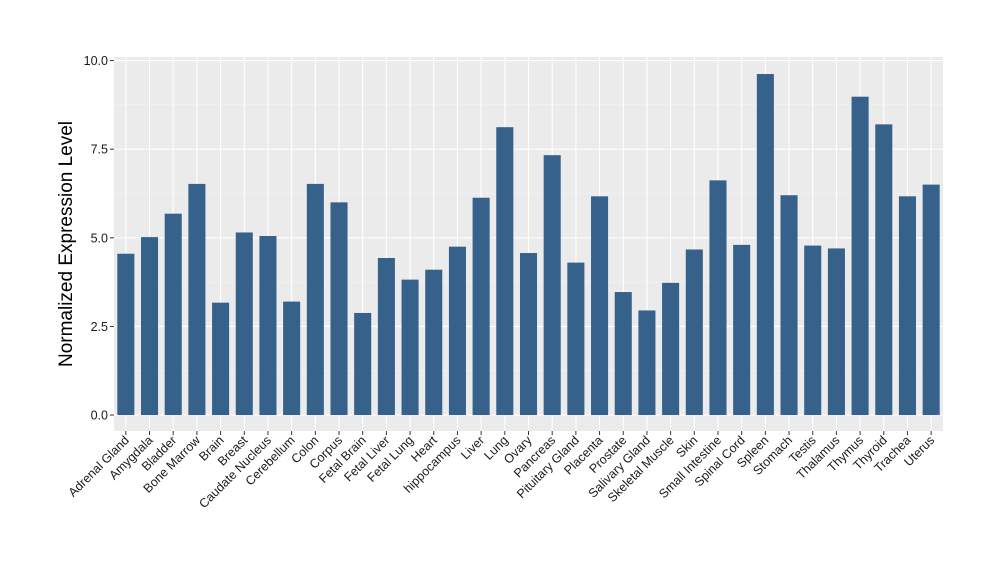 Image resolution: width=1000 pixels, height=580 pixels. What do you see at coordinates (505, 271) in the screenshot?
I see `bar-lung` at bounding box center [505, 271].